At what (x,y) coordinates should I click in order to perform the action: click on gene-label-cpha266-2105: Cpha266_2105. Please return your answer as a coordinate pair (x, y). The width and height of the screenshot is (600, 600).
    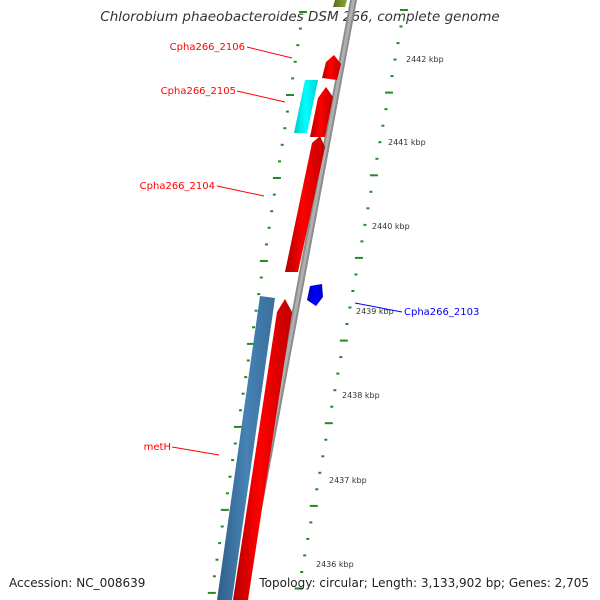
    Looking at the image, I should click on (198, 91).